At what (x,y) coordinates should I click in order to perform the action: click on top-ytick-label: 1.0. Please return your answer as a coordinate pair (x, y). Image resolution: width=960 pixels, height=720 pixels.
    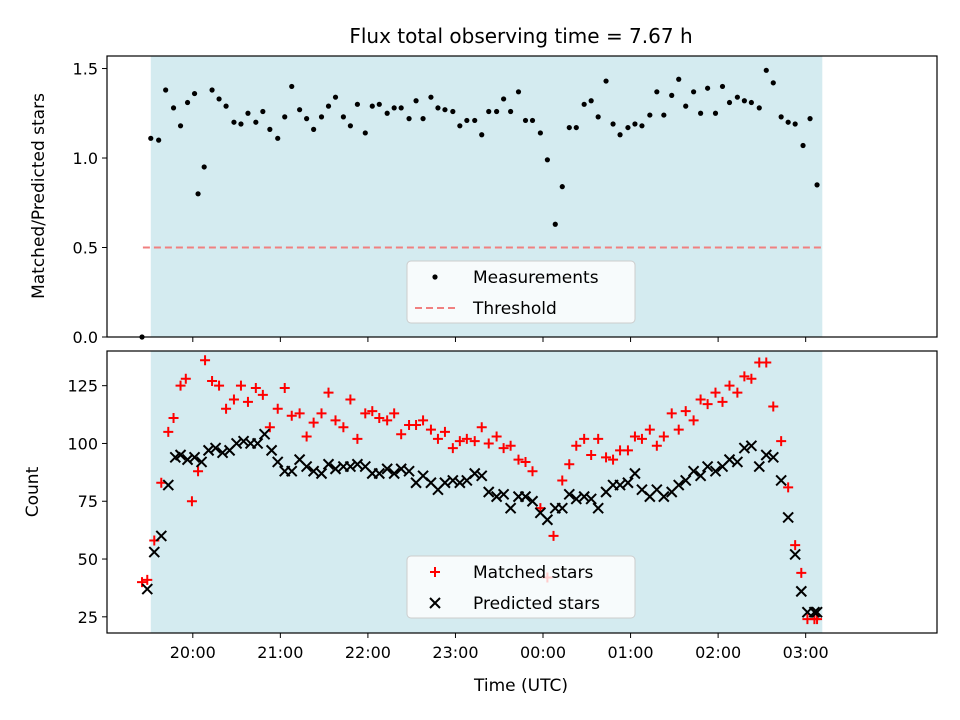
    Looking at the image, I should click on (85, 158).